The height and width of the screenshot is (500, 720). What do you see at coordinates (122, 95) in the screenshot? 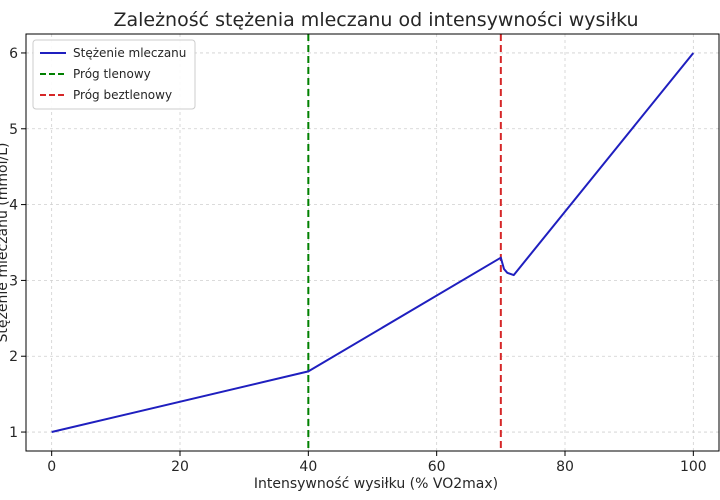
I see `legend-label: Próg beztlenowy` at bounding box center [122, 95].